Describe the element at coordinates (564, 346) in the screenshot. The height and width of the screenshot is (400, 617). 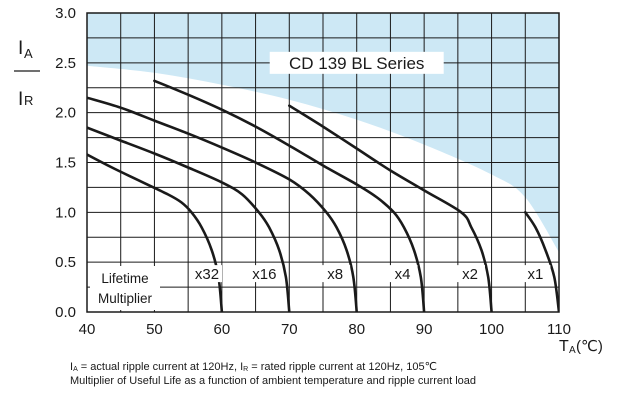
I see `x-label-t: T` at that location.